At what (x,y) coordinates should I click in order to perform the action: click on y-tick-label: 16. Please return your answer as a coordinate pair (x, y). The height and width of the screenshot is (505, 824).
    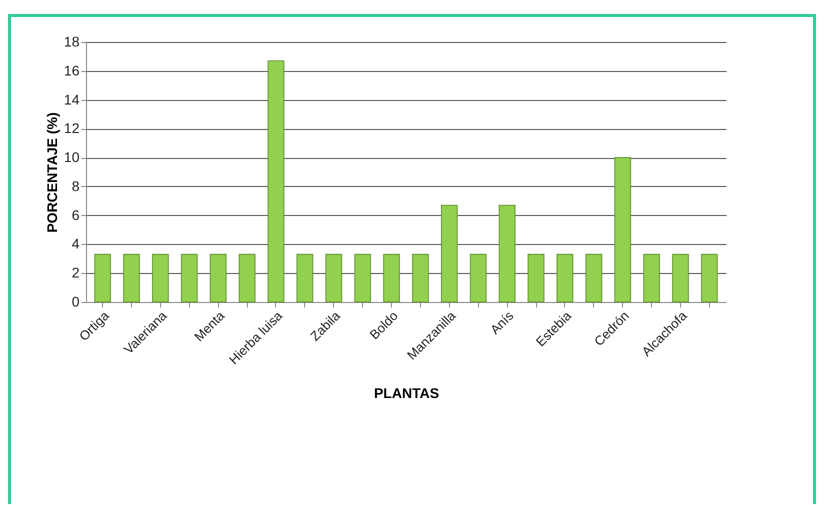
    Looking at the image, I should click on (72, 70).